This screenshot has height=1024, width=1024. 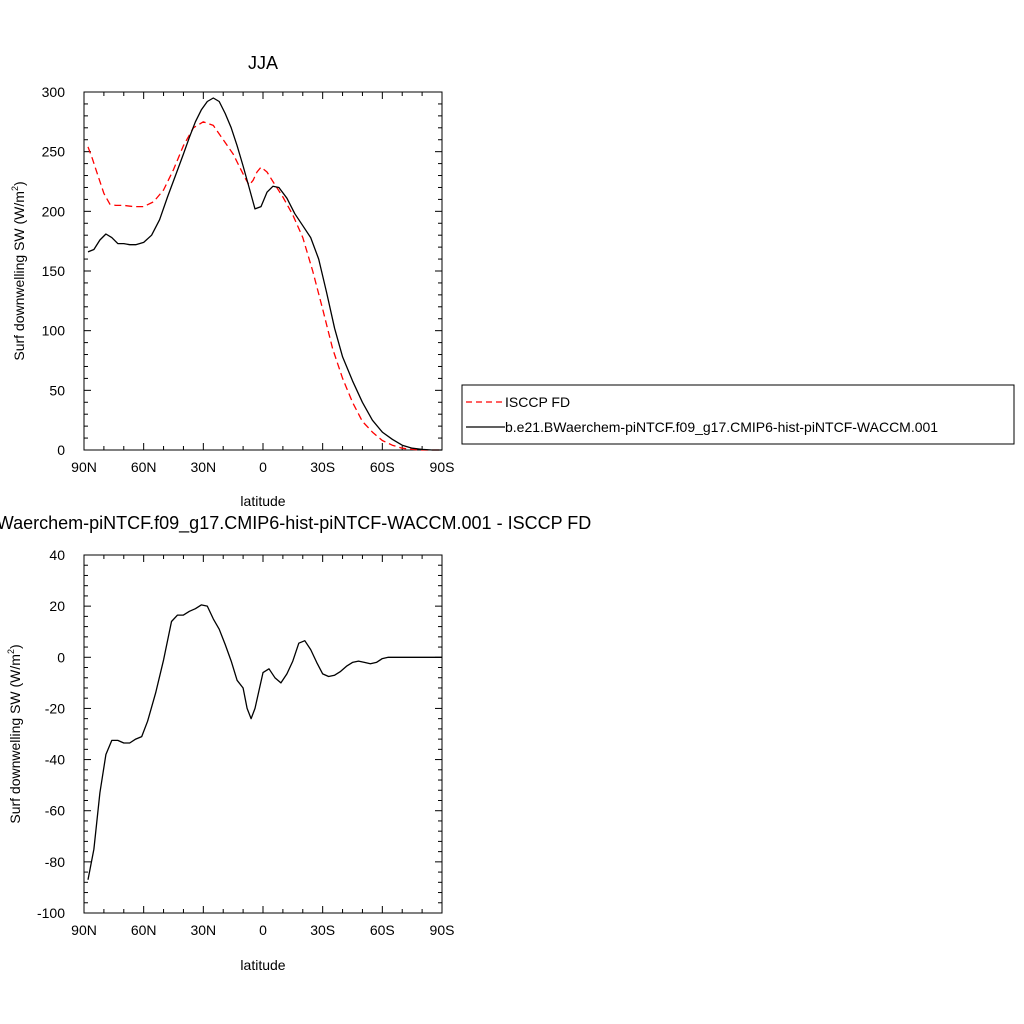 What do you see at coordinates (84, 930) in the screenshot?
I see `bottom-xtick-label: 90N` at bounding box center [84, 930].